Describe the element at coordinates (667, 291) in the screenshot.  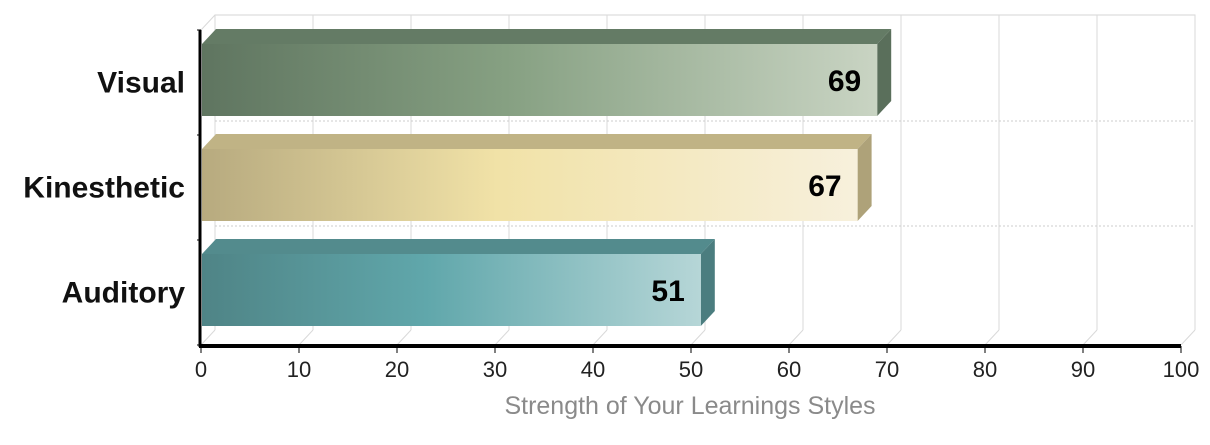
I see `bar-value-label: 51` at that location.